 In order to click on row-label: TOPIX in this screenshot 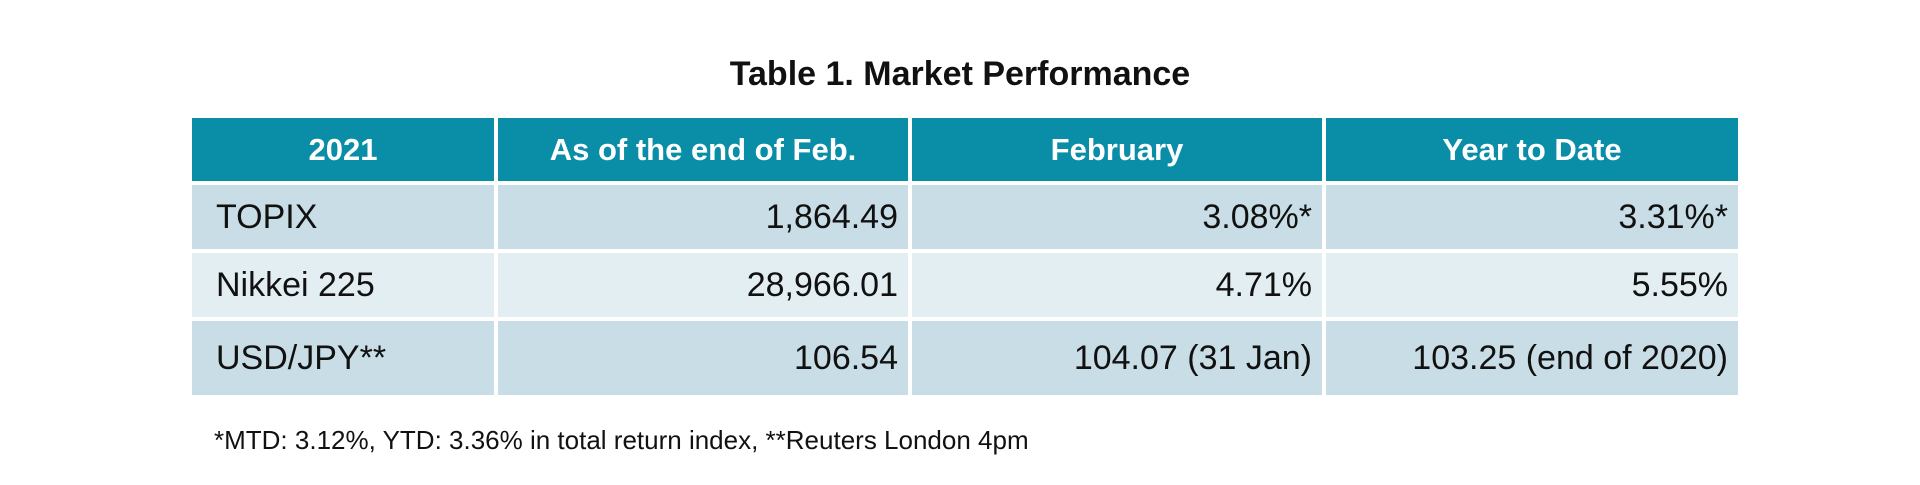, I will do `click(343, 217)`.